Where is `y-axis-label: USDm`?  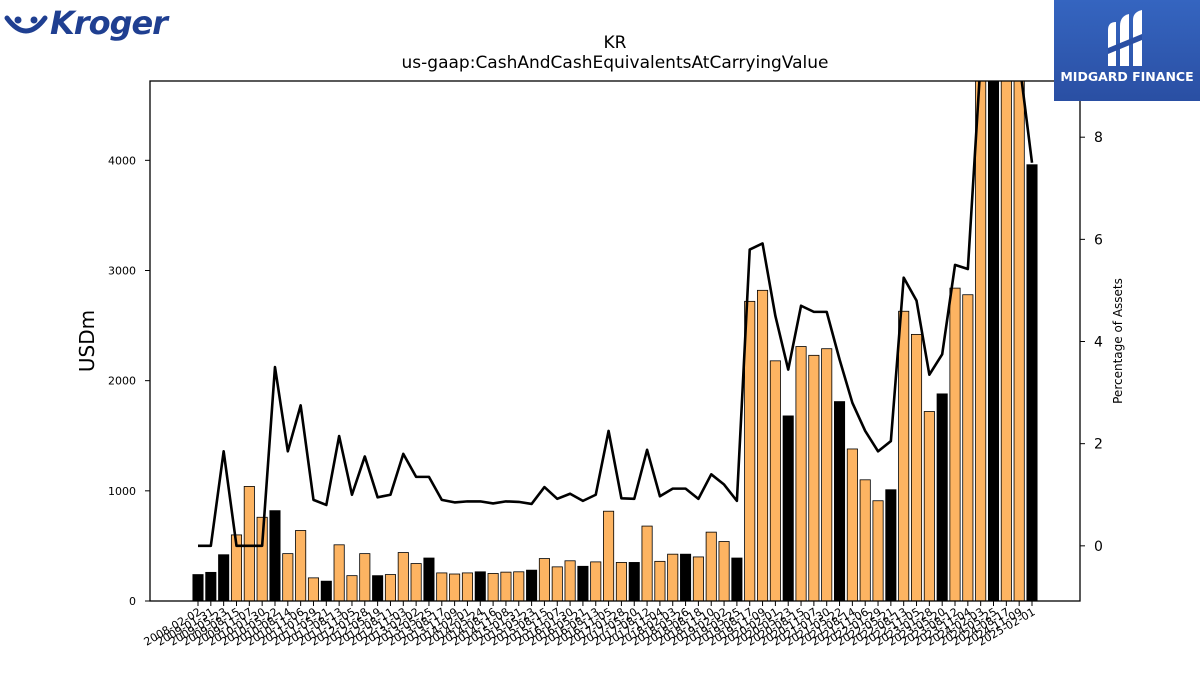
y-axis-label: USDm is located at coordinates (87, 341).